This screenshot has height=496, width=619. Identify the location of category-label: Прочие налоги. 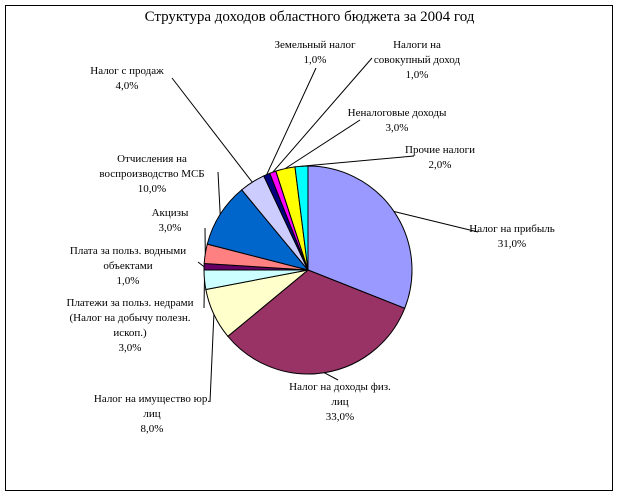
(440, 150).